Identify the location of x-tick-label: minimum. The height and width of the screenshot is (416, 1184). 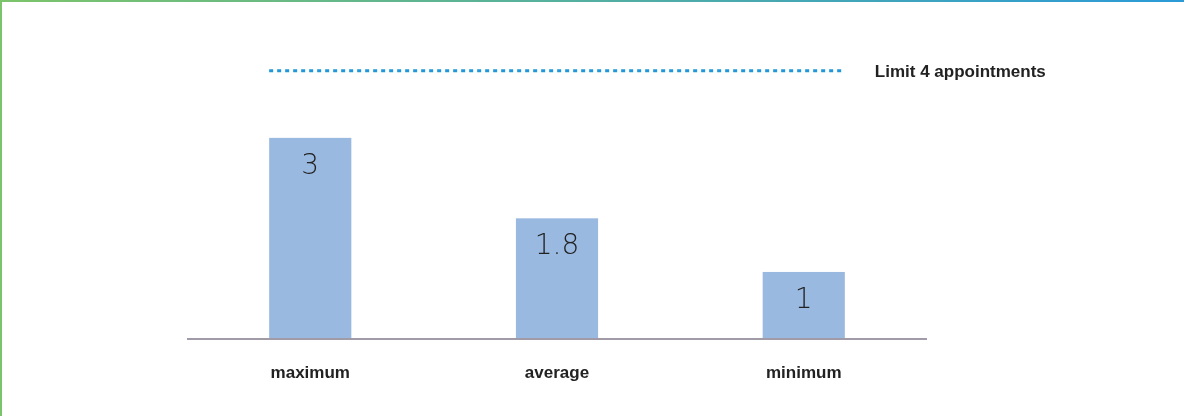
(803, 372).